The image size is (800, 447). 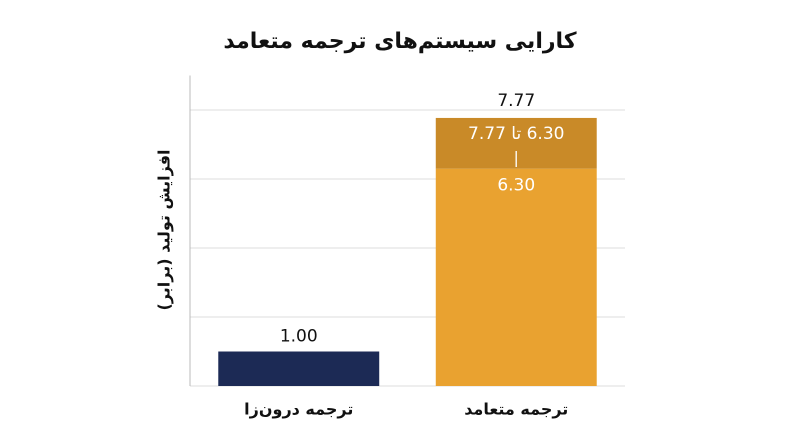 What do you see at coordinates (399, 41) in the screenshot?
I see `chart-title: کارایی سیستم‌های ترجمه متعامد` at bounding box center [399, 41].